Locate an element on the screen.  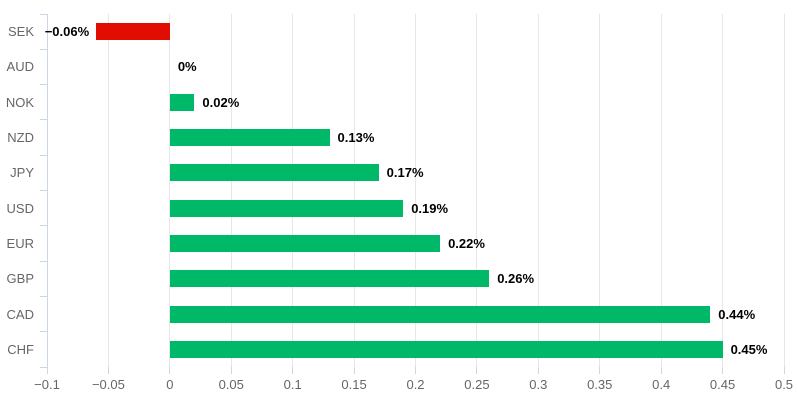
bar-jpy is located at coordinates (274, 173).